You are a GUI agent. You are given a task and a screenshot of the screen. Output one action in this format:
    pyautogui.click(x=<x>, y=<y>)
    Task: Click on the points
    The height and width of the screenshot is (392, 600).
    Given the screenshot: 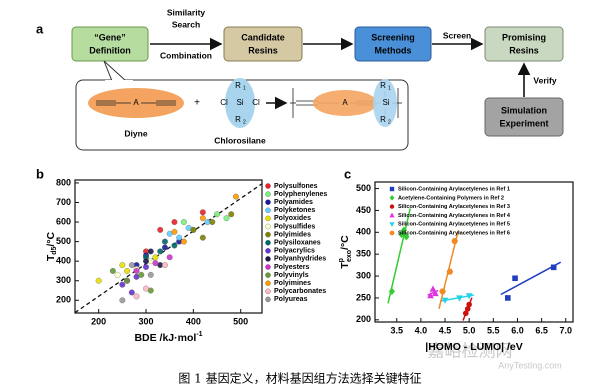 What is the action you would take?
    pyautogui.click(x=474, y=264)
    